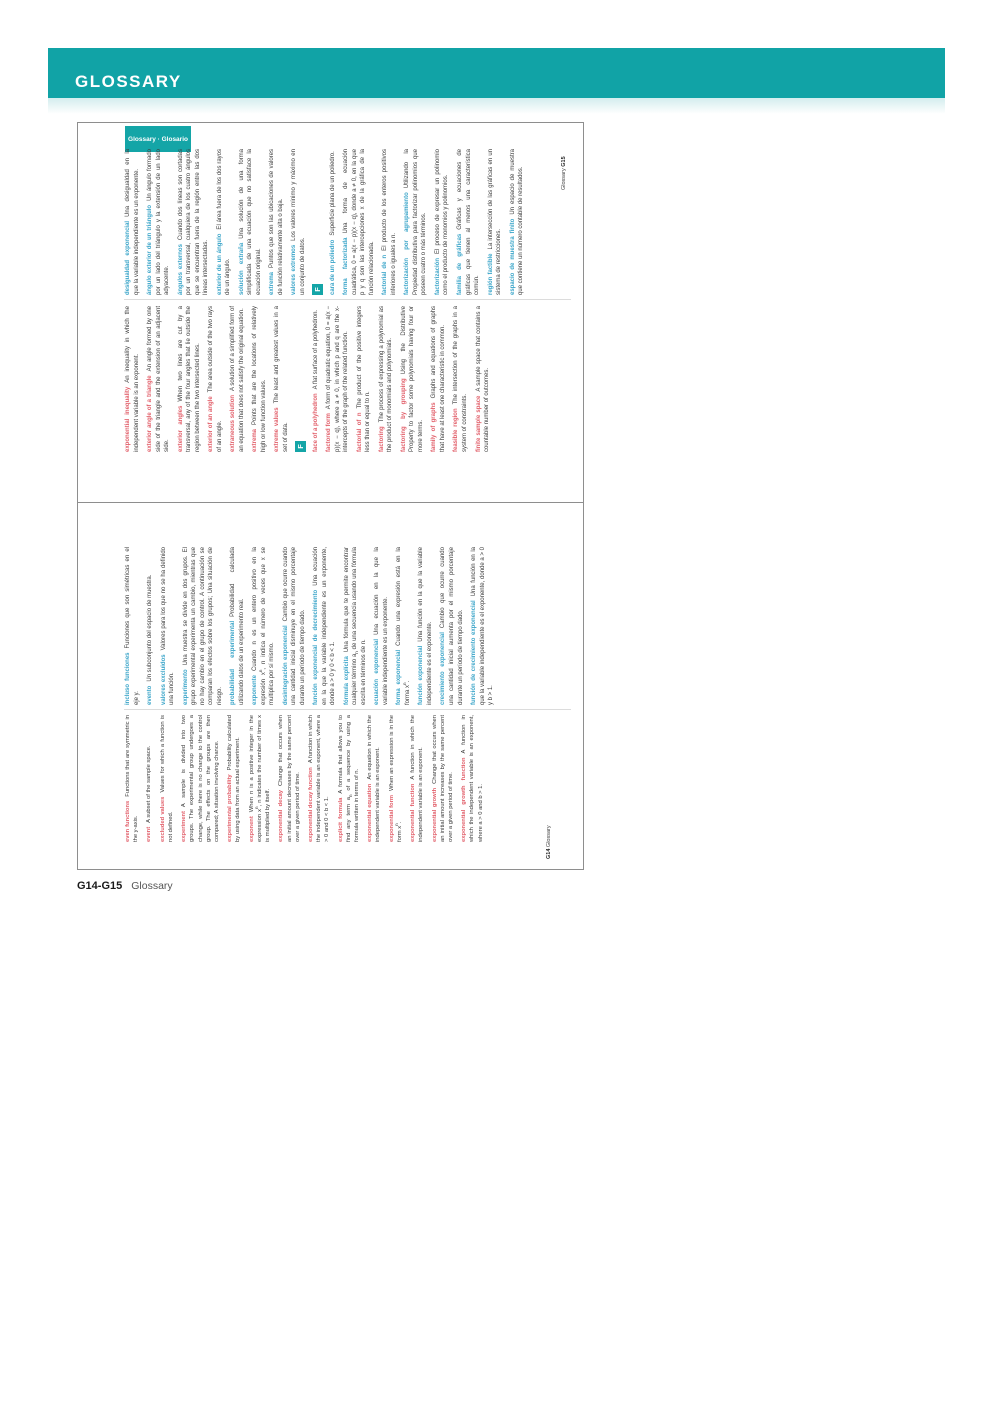 The height and width of the screenshot is (1403, 992). What do you see at coordinates (381, 439) in the screenshot?
I see `glossary-term: factoring` at bounding box center [381, 439].